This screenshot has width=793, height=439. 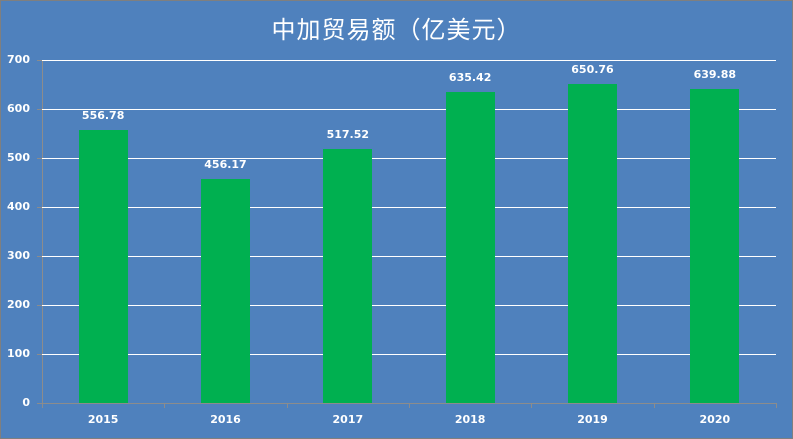 I want to click on bar-2015, so click(x=103, y=266).